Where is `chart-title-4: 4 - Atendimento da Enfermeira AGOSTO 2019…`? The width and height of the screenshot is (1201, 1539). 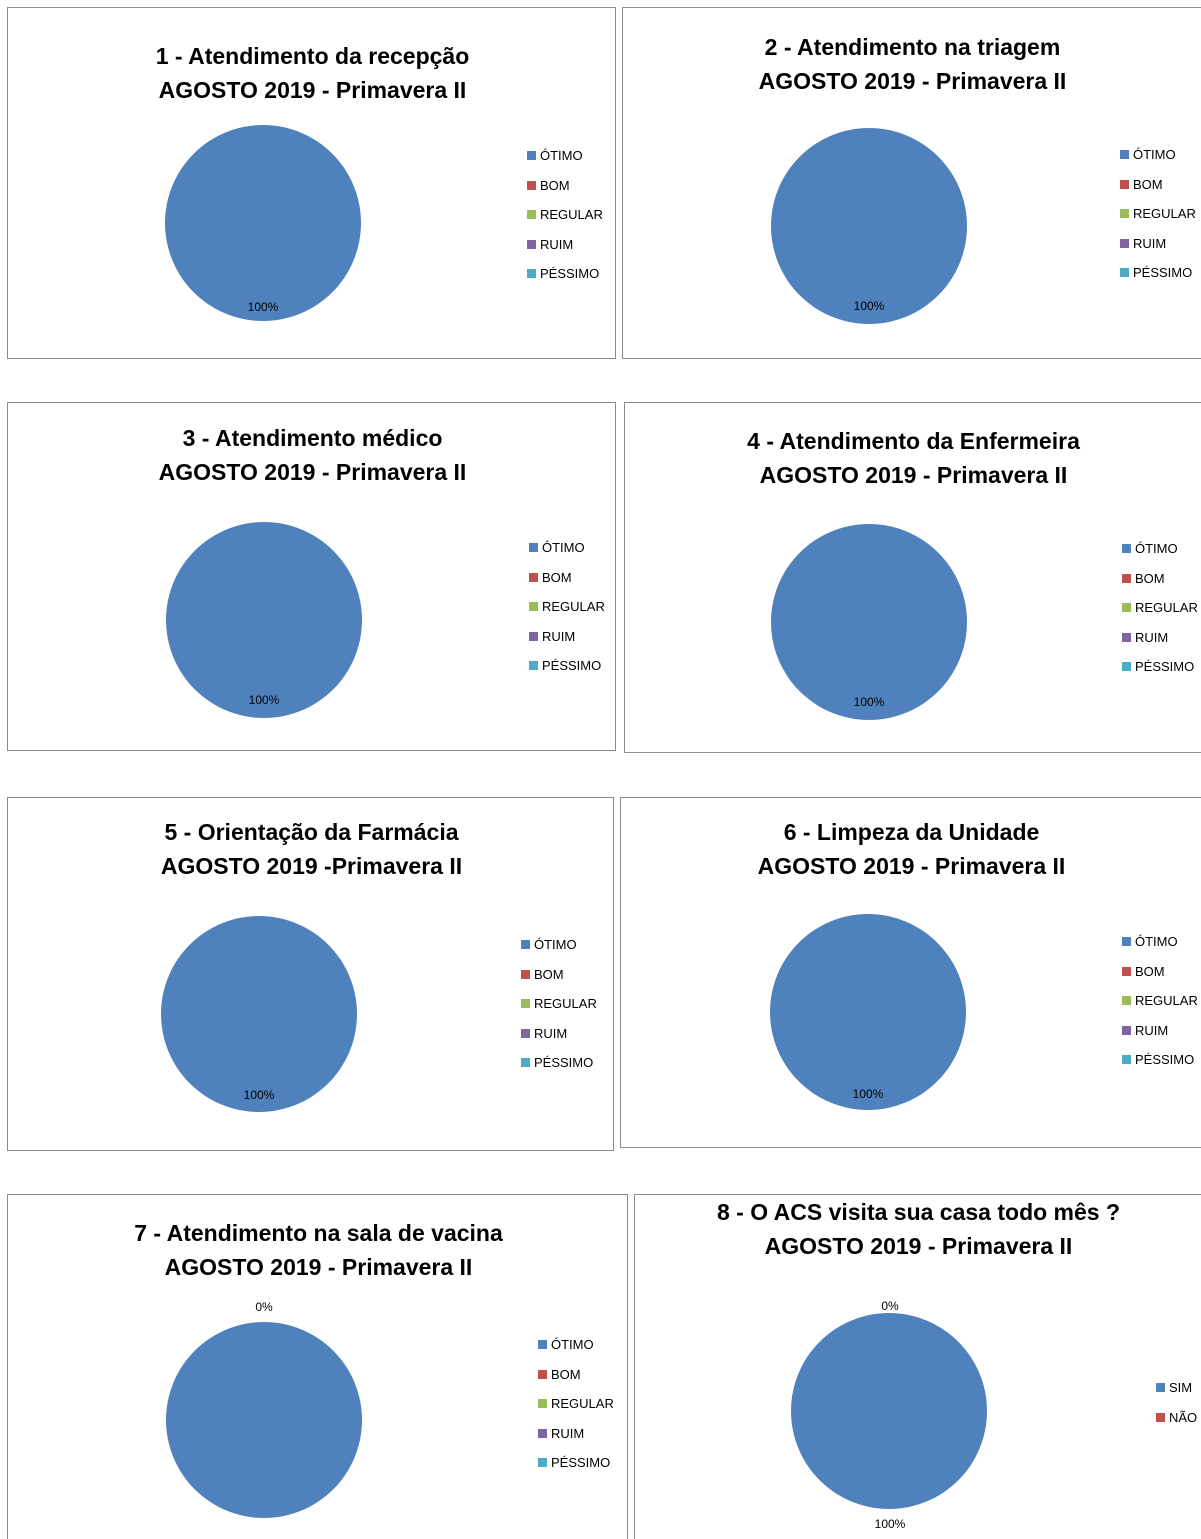 chart-title-4: 4 - Atendimento da Enfermeira AGOSTO 2019… is located at coordinates (913, 458).